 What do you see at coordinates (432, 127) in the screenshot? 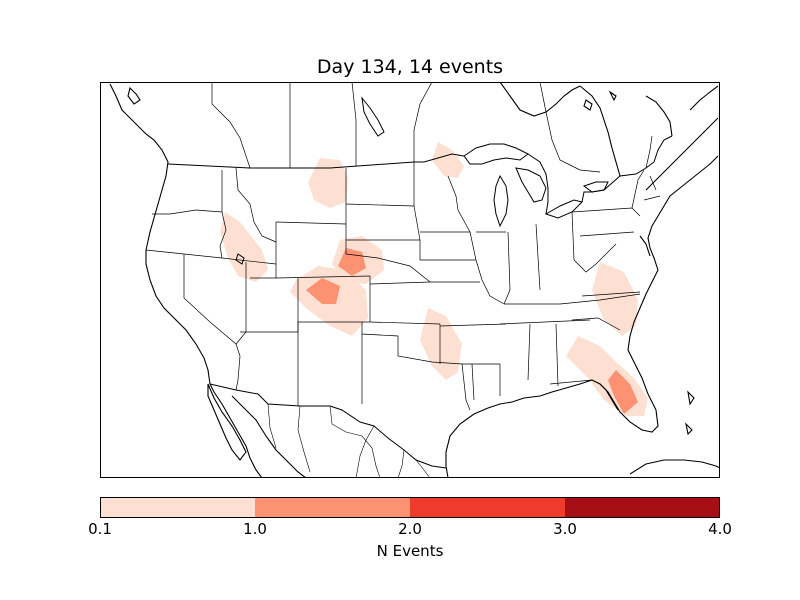
I see `province-borders` at bounding box center [432, 127].